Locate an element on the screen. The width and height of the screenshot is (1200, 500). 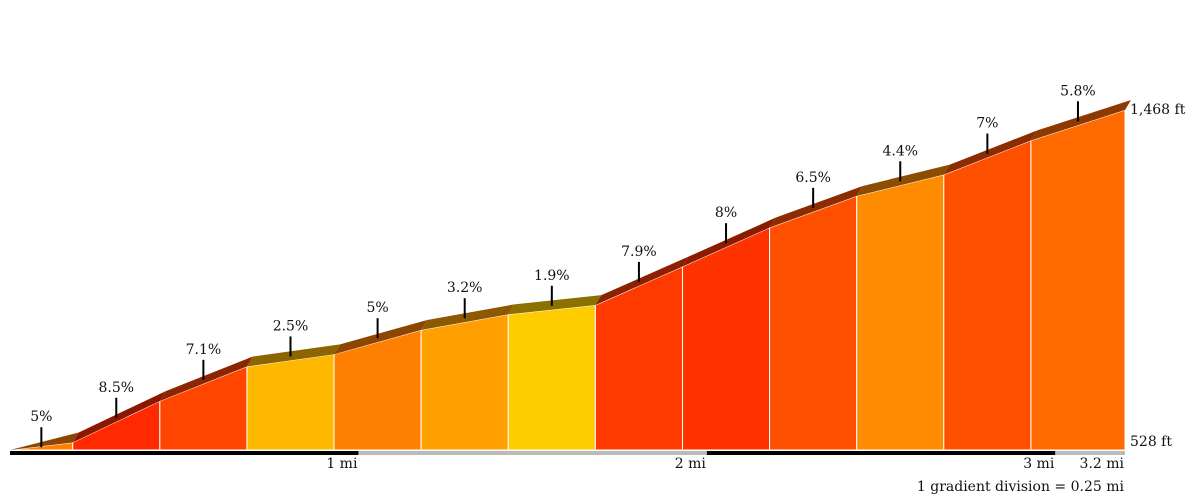
grade-label-9: 8% is located at coordinates (726, 213).